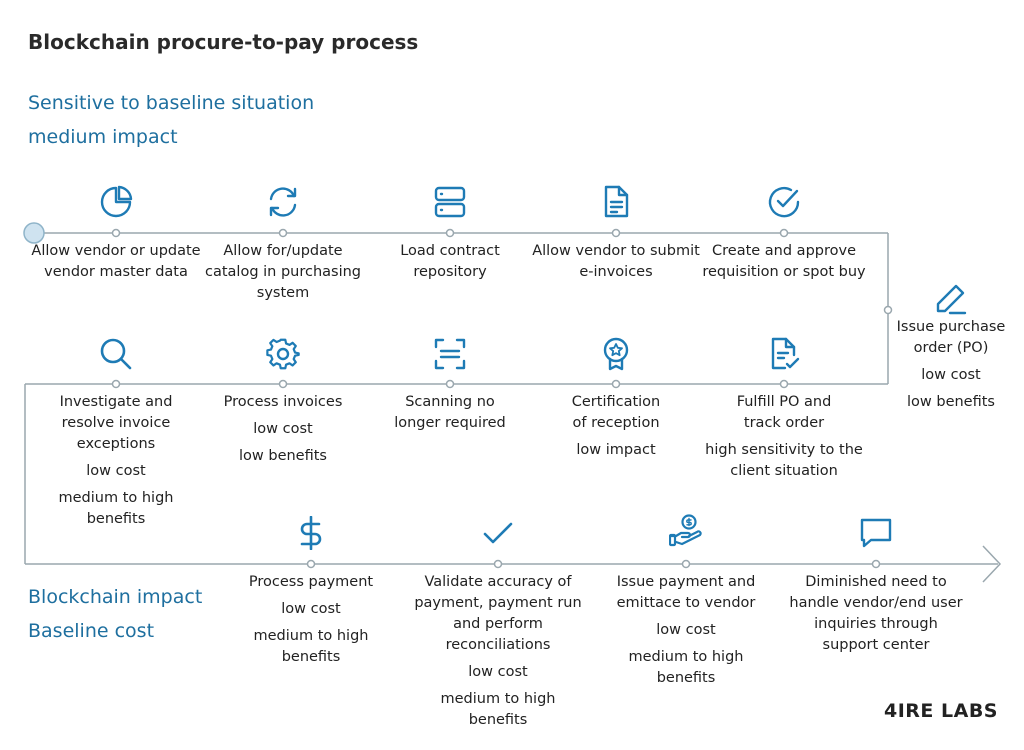 This screenshot has width=1024, height=750. I want to click on legend-top-line-1: Sensitive to baseline situation, so click(171, 103).